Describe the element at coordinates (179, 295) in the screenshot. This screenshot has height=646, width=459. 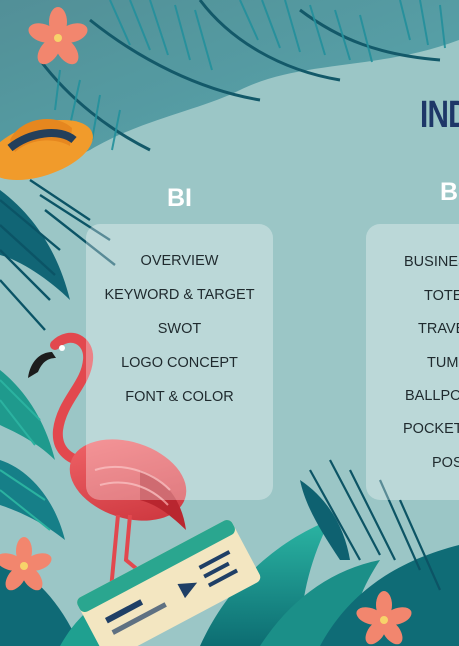
I see `list-item-keyword-target: KEYWORD & TARGET` at that location.